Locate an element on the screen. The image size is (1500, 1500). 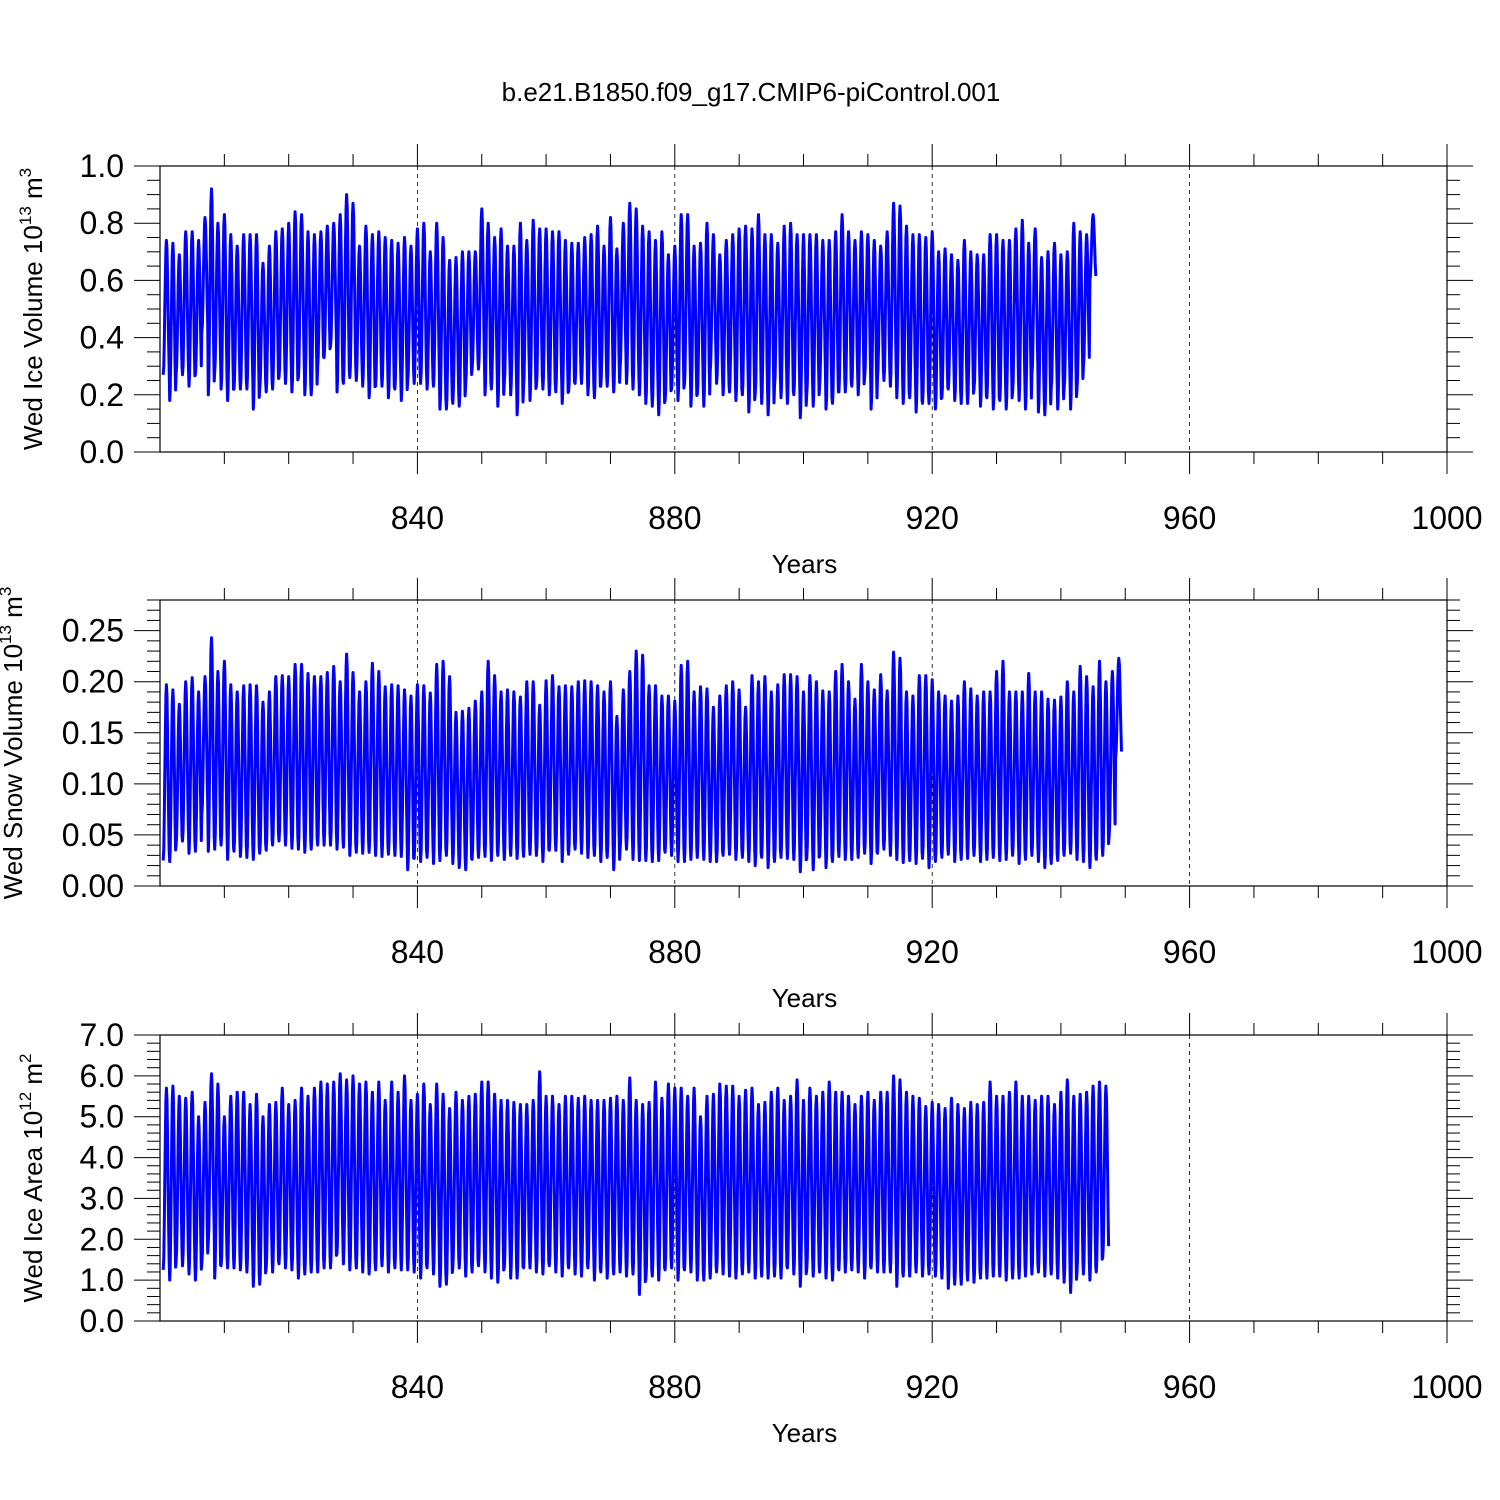
y-axis-title-text: Wed Ice Area 10 is located at coordinates (33, 1207).